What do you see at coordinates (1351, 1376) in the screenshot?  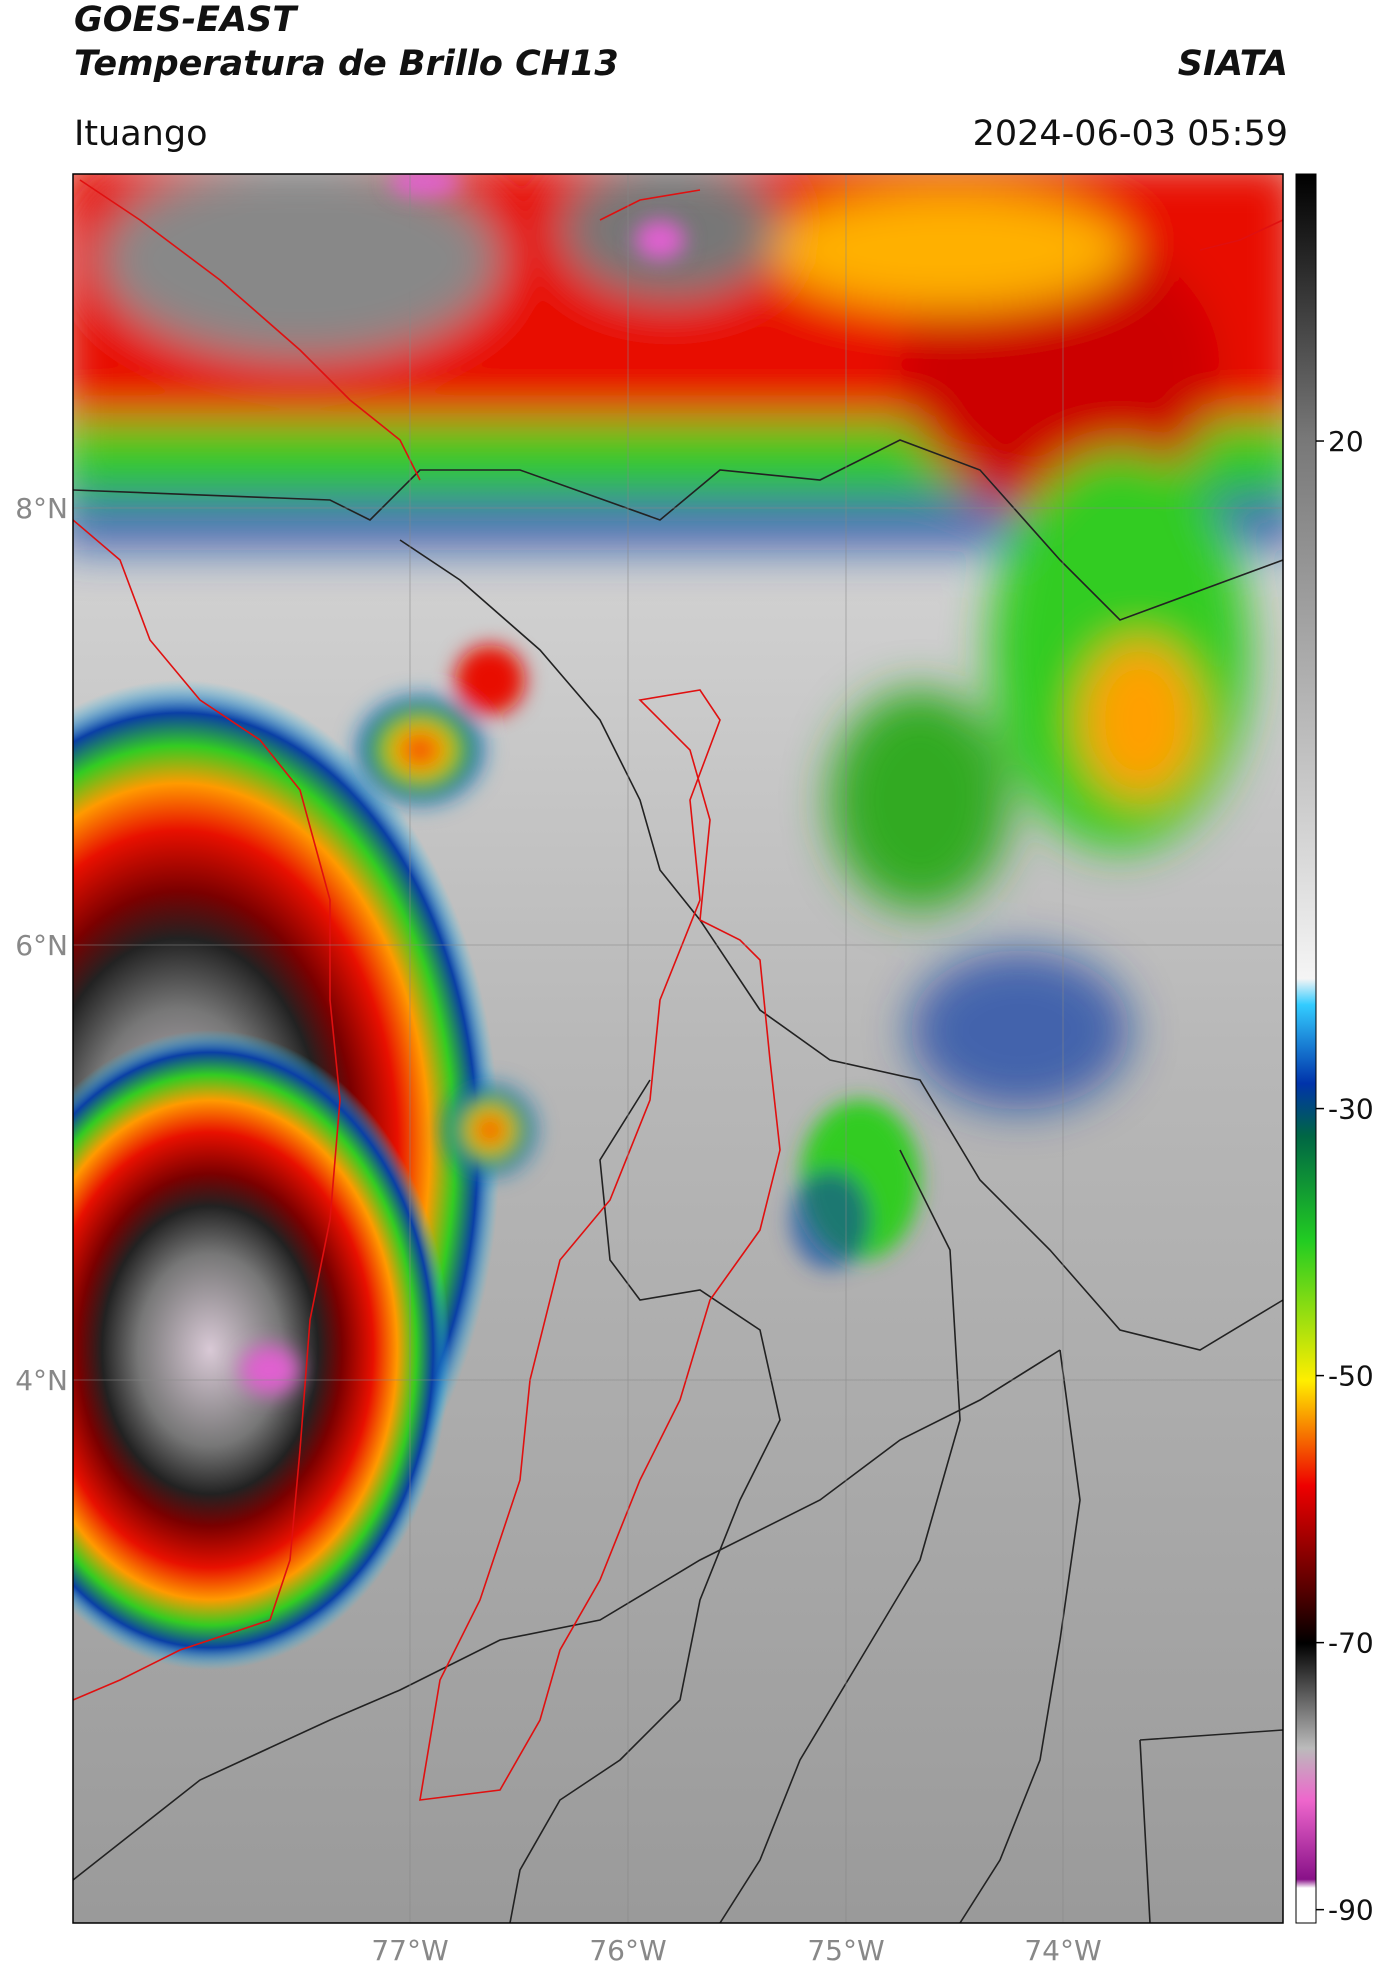 I see `colorbar-tick-label: -50` at bounding box center [1351, 1376].